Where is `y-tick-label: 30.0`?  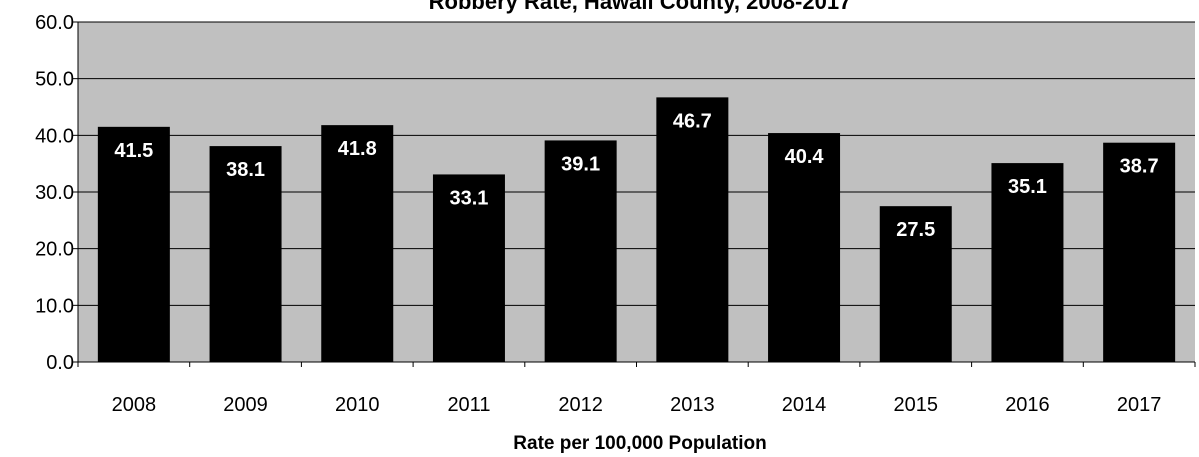 y-tick-label: 30.0 is located at coordinates (54, 193).